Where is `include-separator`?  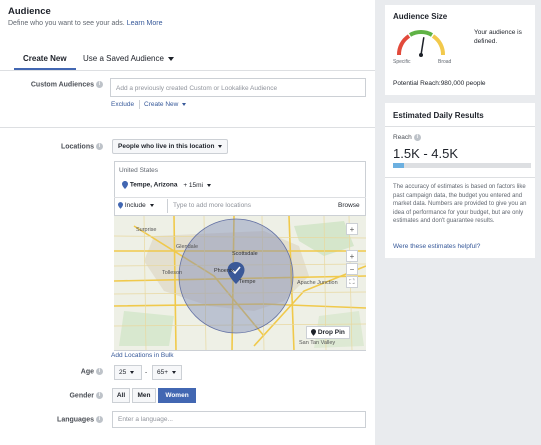
include-separator is located at coordinates (167, 206).